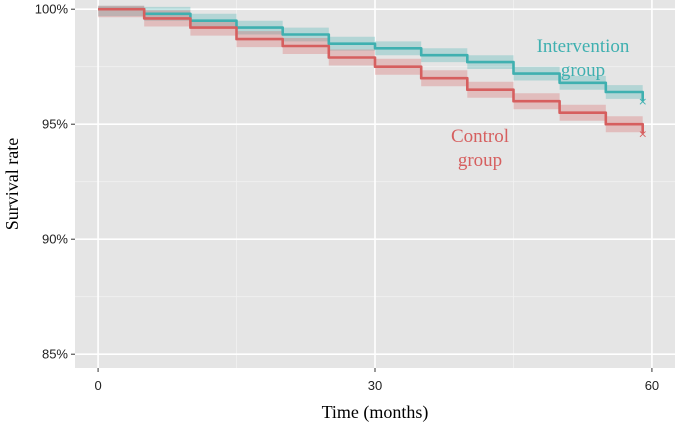 This screenshot has height=426, width=680. I want to click on x-tick-label: 0, so click(97, 385).